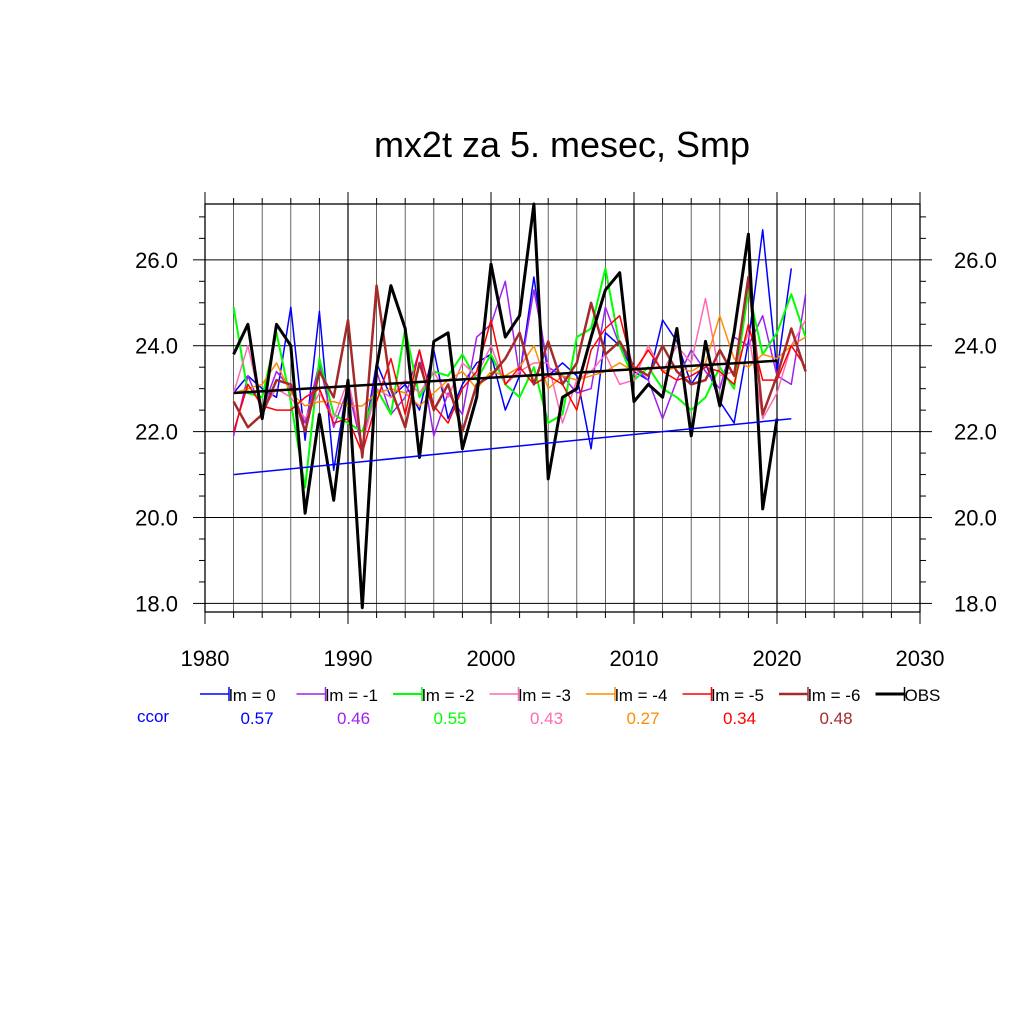 The image size is (1024, 1029). Describe the element at coordinates (348, 658) in the screenshot. I see `x-tick-label: 1990` at that location.